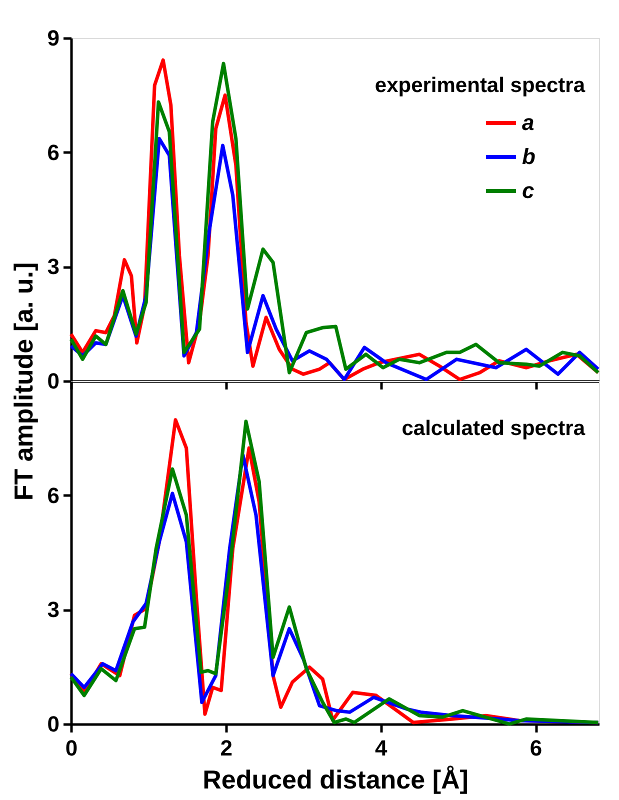 This screenshot has height=800, width=619. What do you see at coordinates (335, 779) in the screenshot?
I see `x-axis-title: Reduced distance [Å]` at bounding box center [335, 779].